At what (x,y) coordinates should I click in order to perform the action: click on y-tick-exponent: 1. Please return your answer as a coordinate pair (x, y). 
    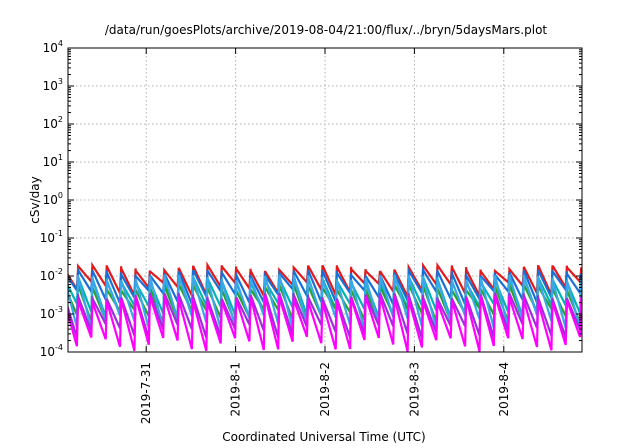
    Looking at the image, I should click on (60, 157).